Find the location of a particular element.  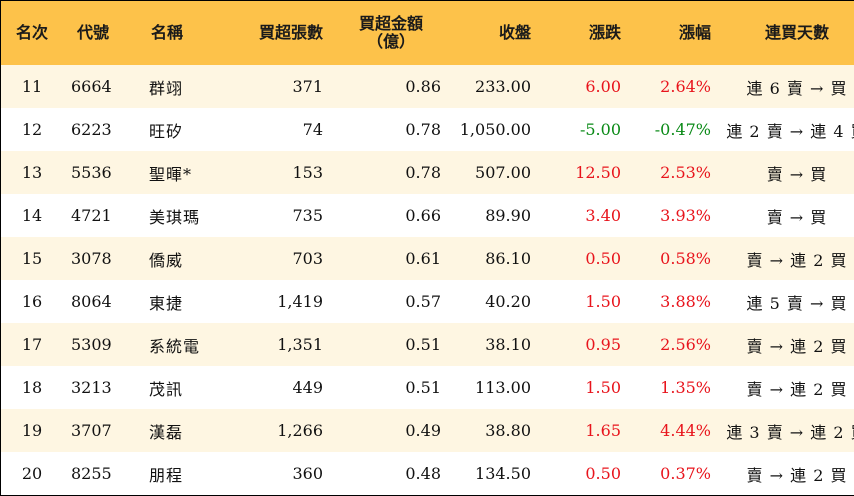

cell-change: 0.50 is located at coordinates (603, 258).